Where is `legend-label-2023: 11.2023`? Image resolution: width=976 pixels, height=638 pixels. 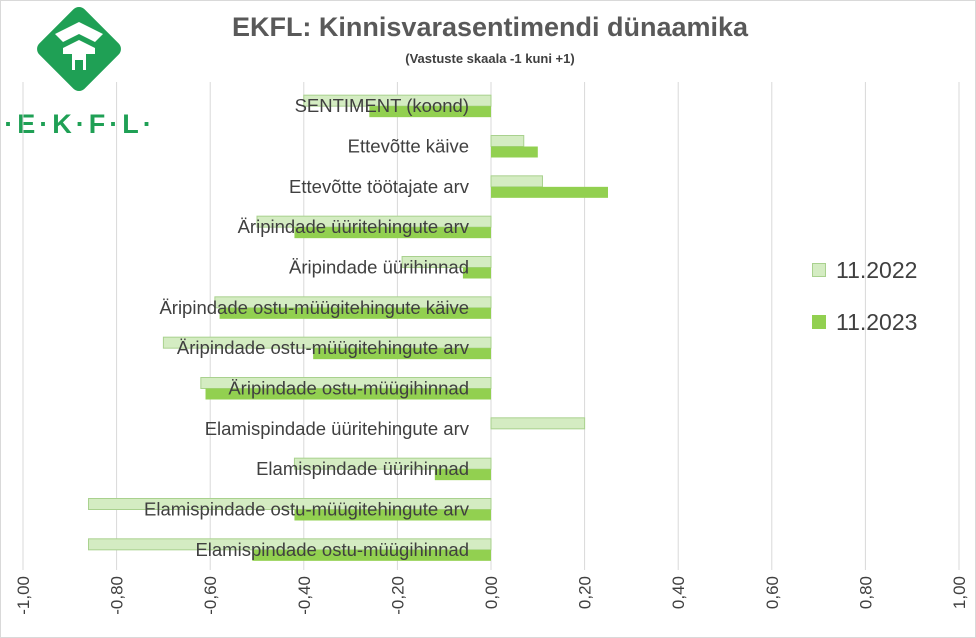 legend-label-2023: 11.2023 is located at coordinates (877, 321).